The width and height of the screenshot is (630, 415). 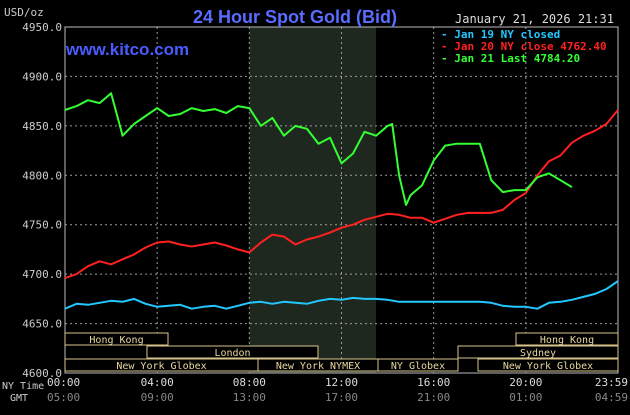 I want to click on y-tick-label: 4800.0, so click(x=42, y=175).